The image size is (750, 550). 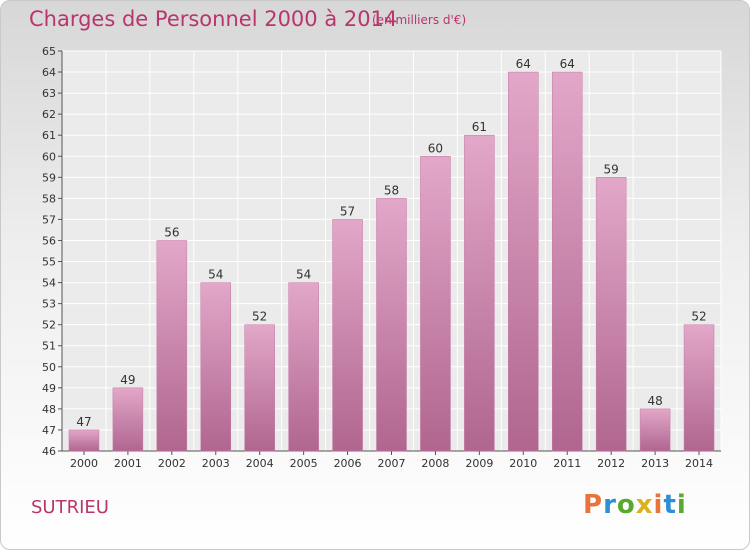 What do you see at coordinates (127, 380) in the screenshot?
I see `bar-value-label: 49` at bounding box center [127, 380].